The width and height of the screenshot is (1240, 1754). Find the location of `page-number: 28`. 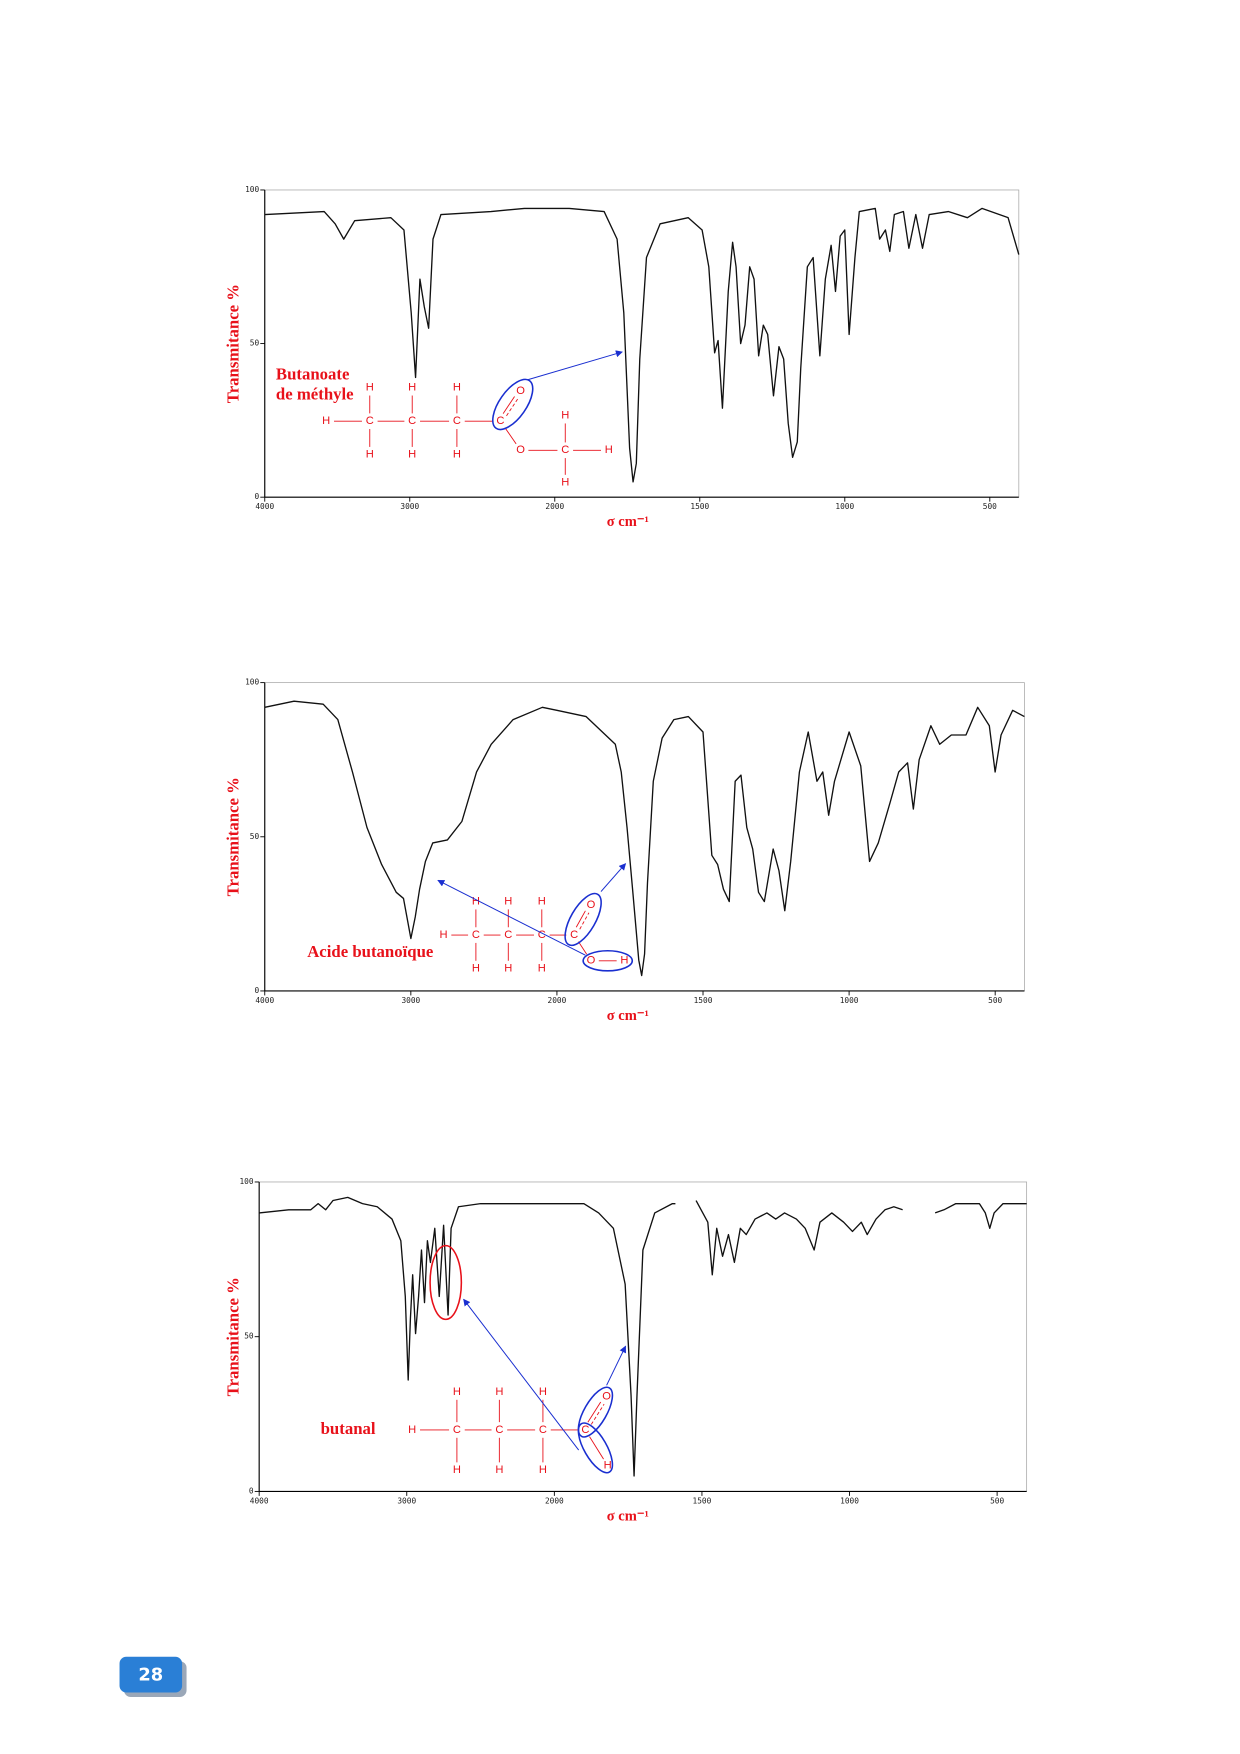

page-number: 28 is located at coordinates (150, 1675).